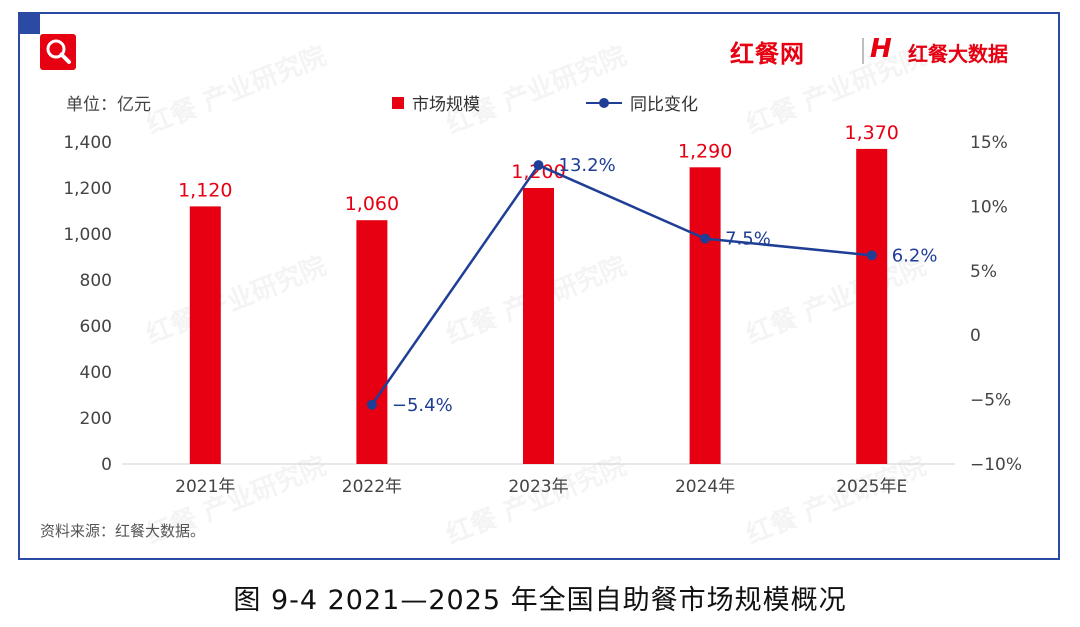  I want to click on legend-item-bar: 市场规模, so click(436, 102).